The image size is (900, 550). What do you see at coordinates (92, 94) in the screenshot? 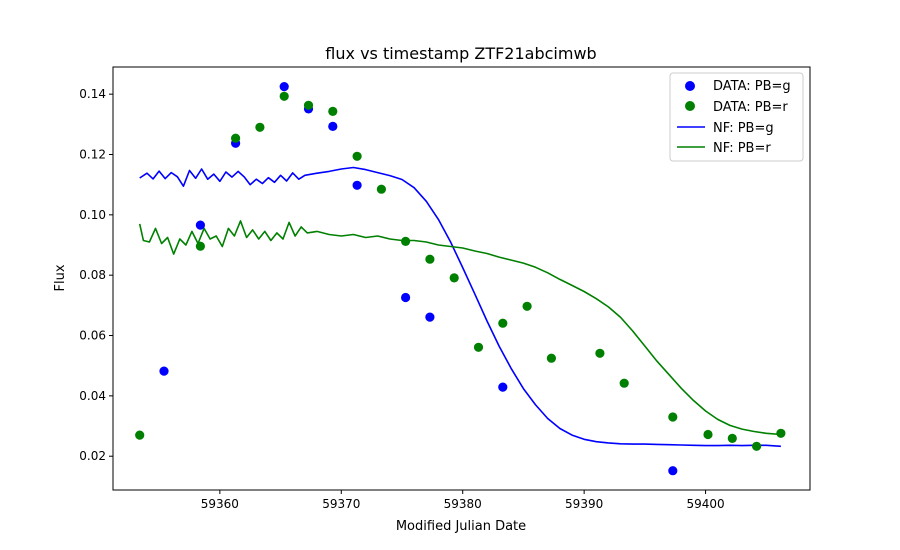
I see `y-tick-label: 0.14` at bounding box center [92, 94].